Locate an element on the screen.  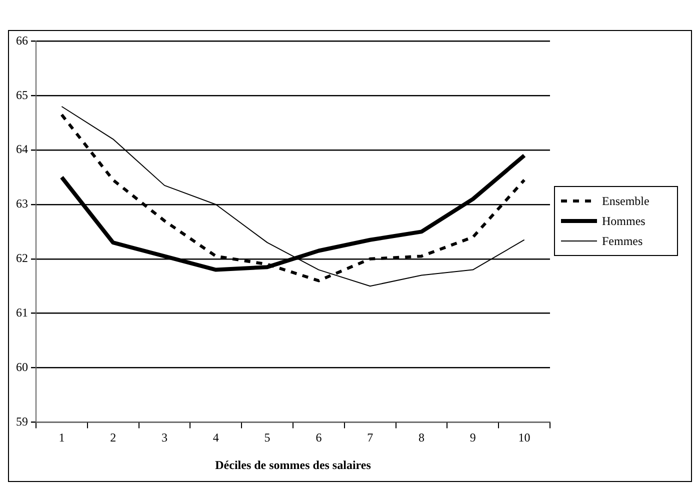
x-tick-label: 2 is located at coordinates (113, 437).